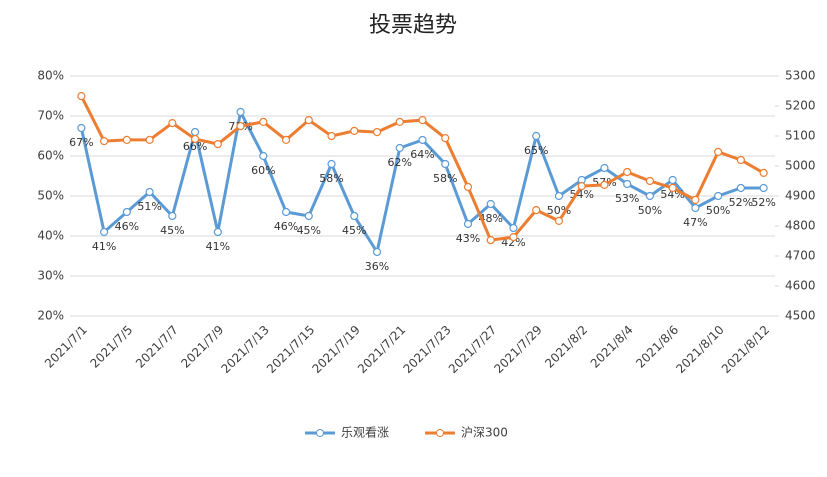  I want to click on data-label: 58%, so click(445, 178).